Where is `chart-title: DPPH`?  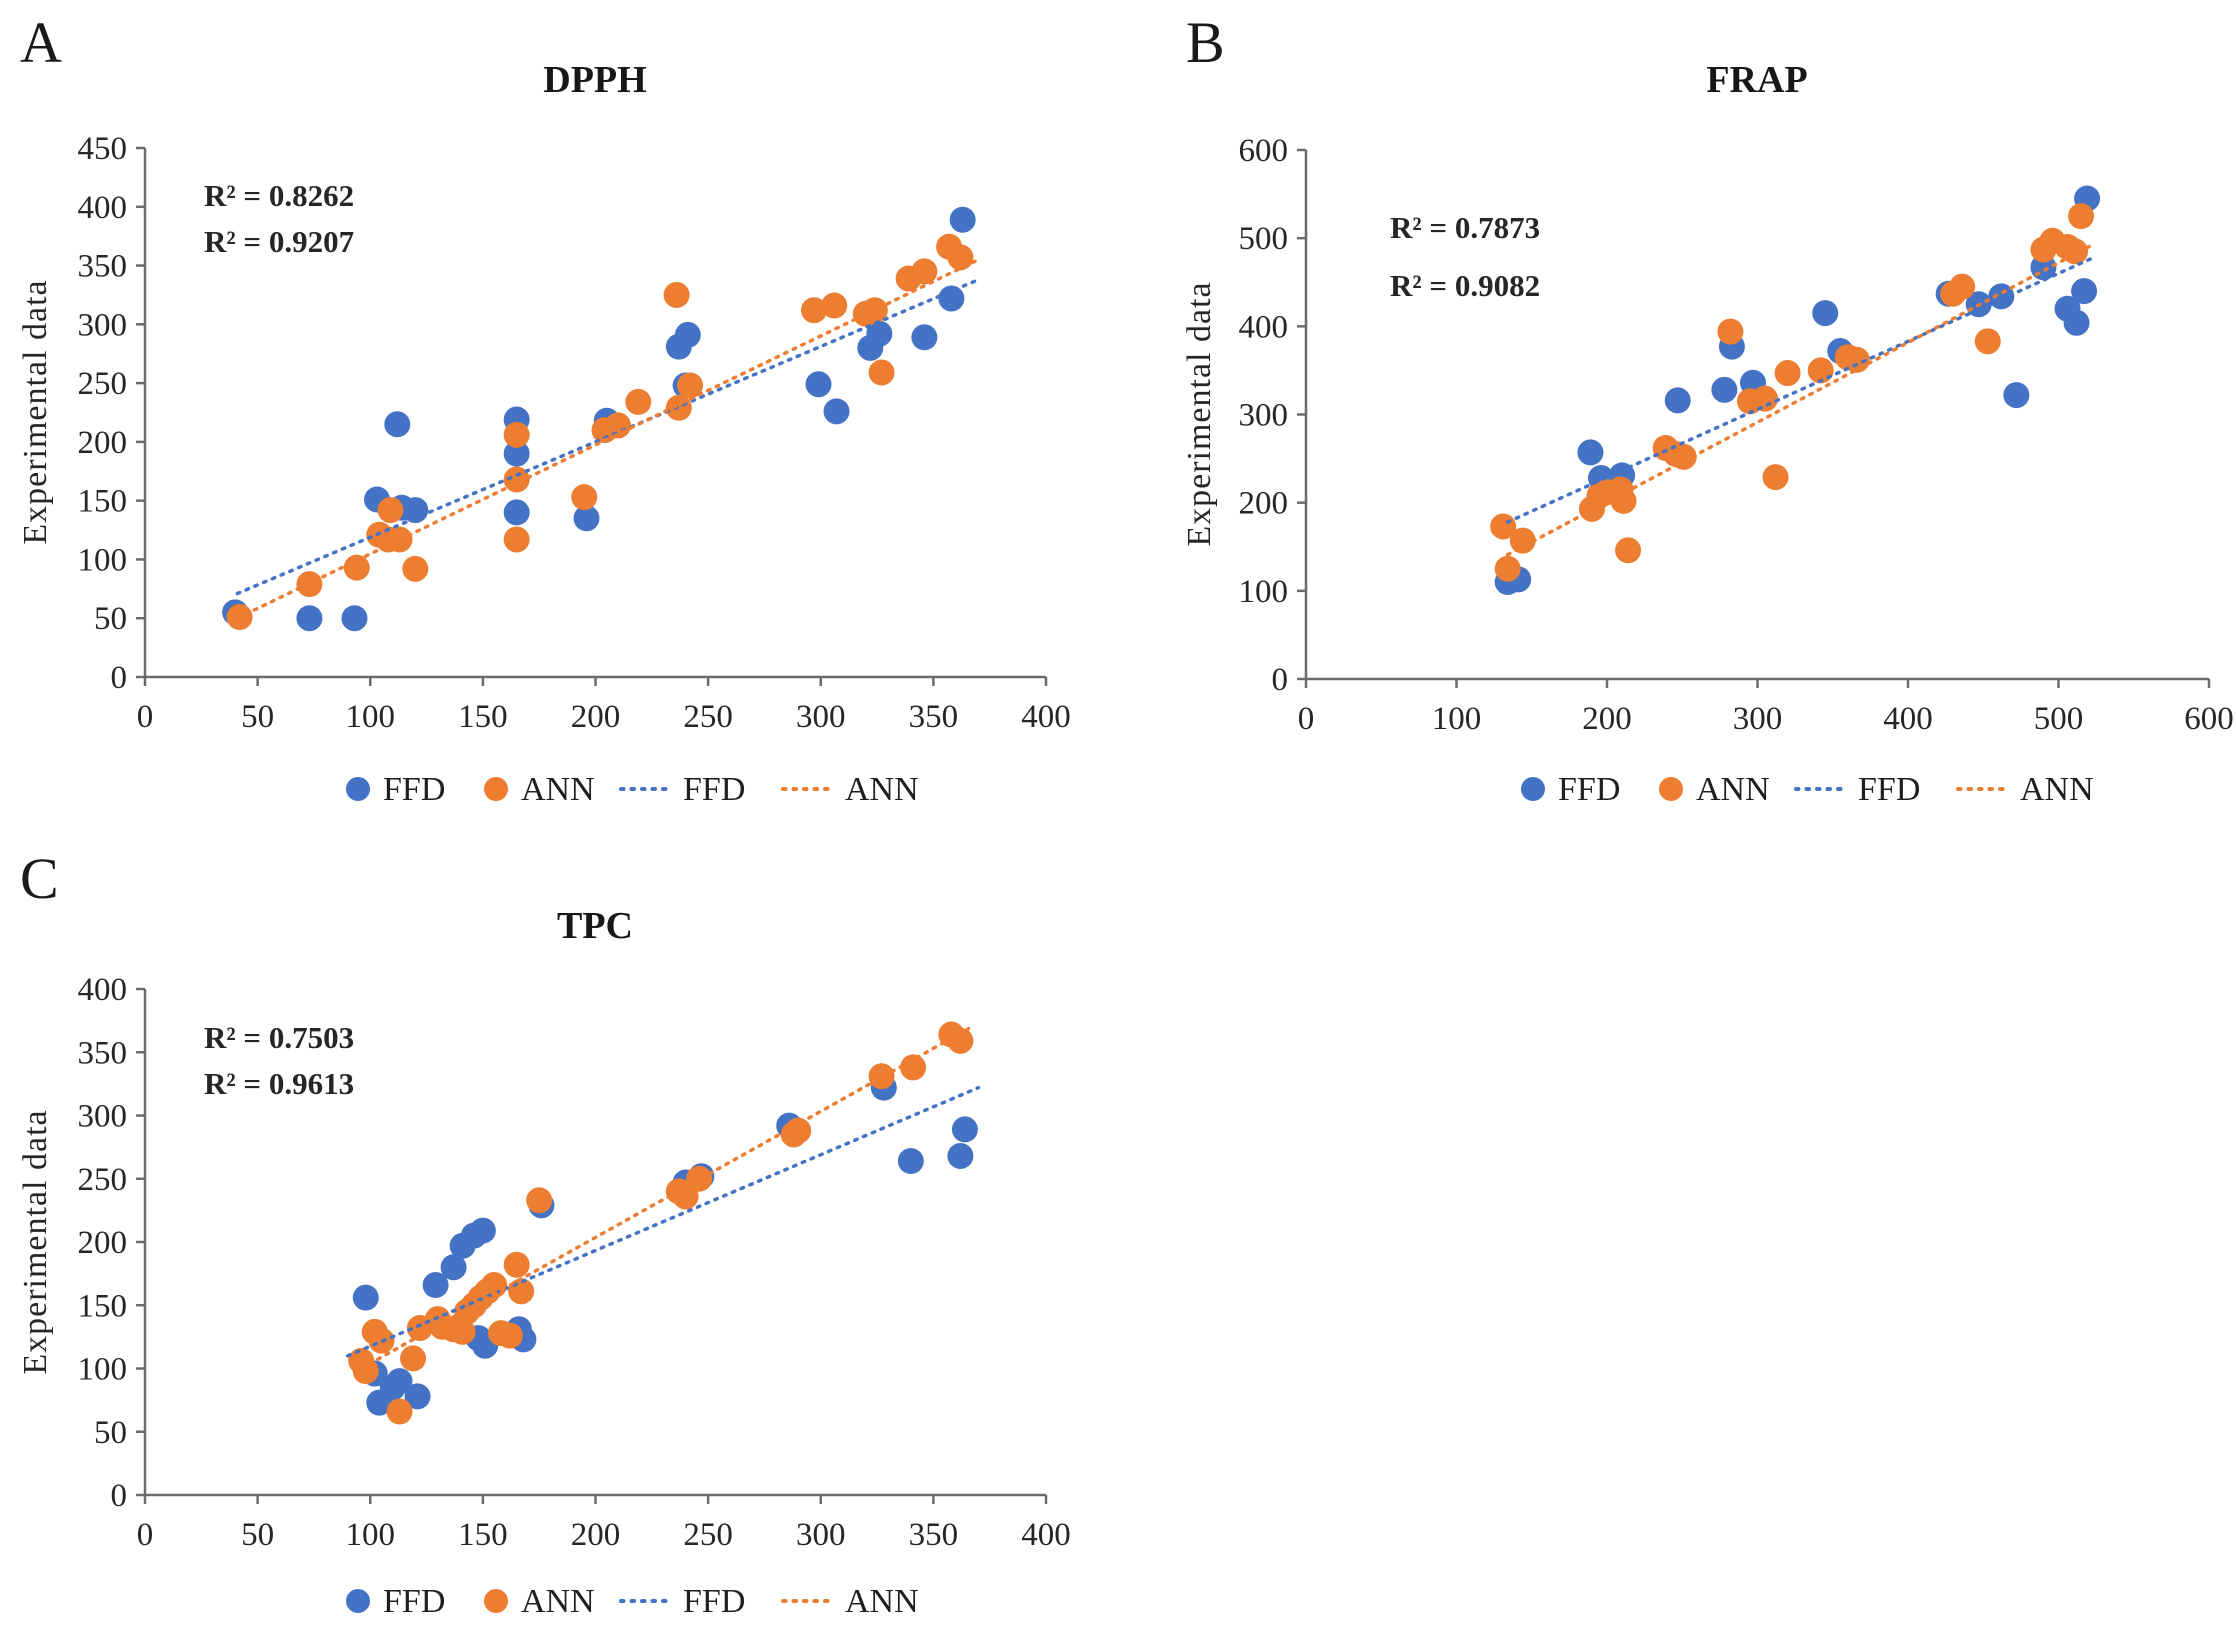 chart-title: DPPH is located at coordinates (594, 80).